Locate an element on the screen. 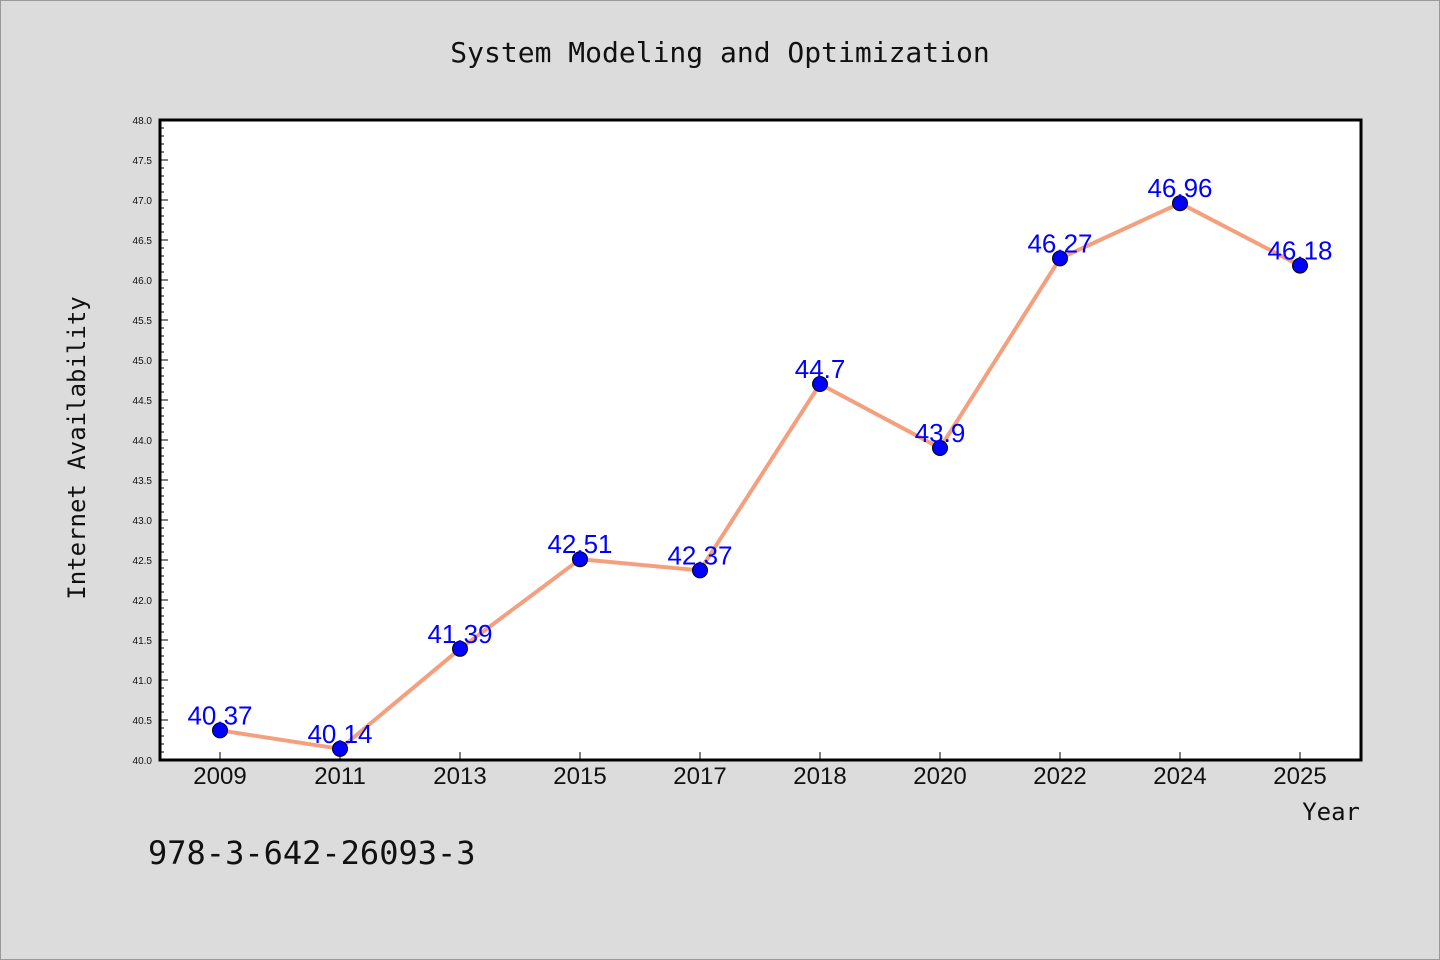 The width and height of the screenshot is (1440, 960). y-tick-label: 42.5 is located at coordinates (143, 561).